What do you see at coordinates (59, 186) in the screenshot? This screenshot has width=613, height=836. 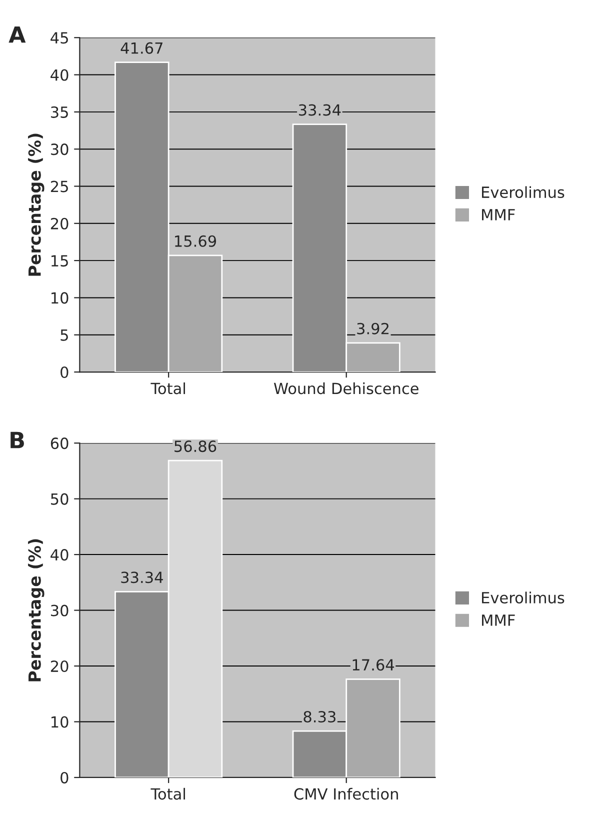 I see `y-tick-label: 25` at bounding box center [59, 186].